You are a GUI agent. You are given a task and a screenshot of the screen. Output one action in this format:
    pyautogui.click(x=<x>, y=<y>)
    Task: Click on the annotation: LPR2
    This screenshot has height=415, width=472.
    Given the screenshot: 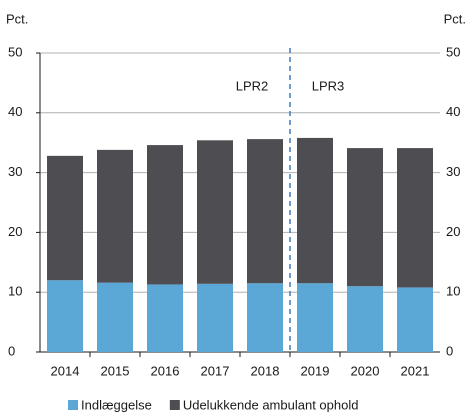 What is the action you would take?
    pyautogui.click(x=252, y=85)
    